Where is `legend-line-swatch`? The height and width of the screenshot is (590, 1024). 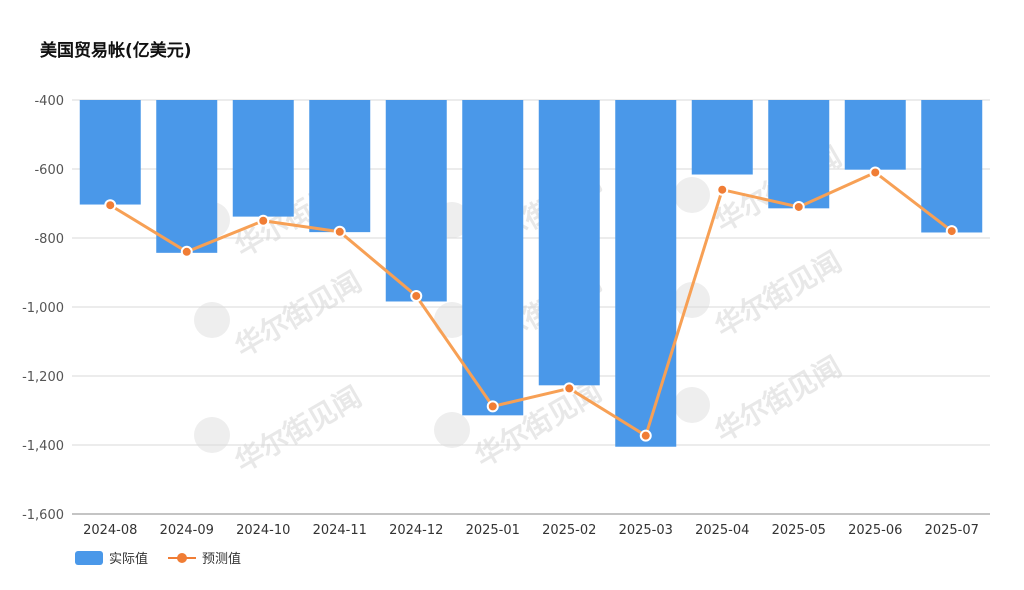
legend-line-swatch is located at coordinates (182, 558).